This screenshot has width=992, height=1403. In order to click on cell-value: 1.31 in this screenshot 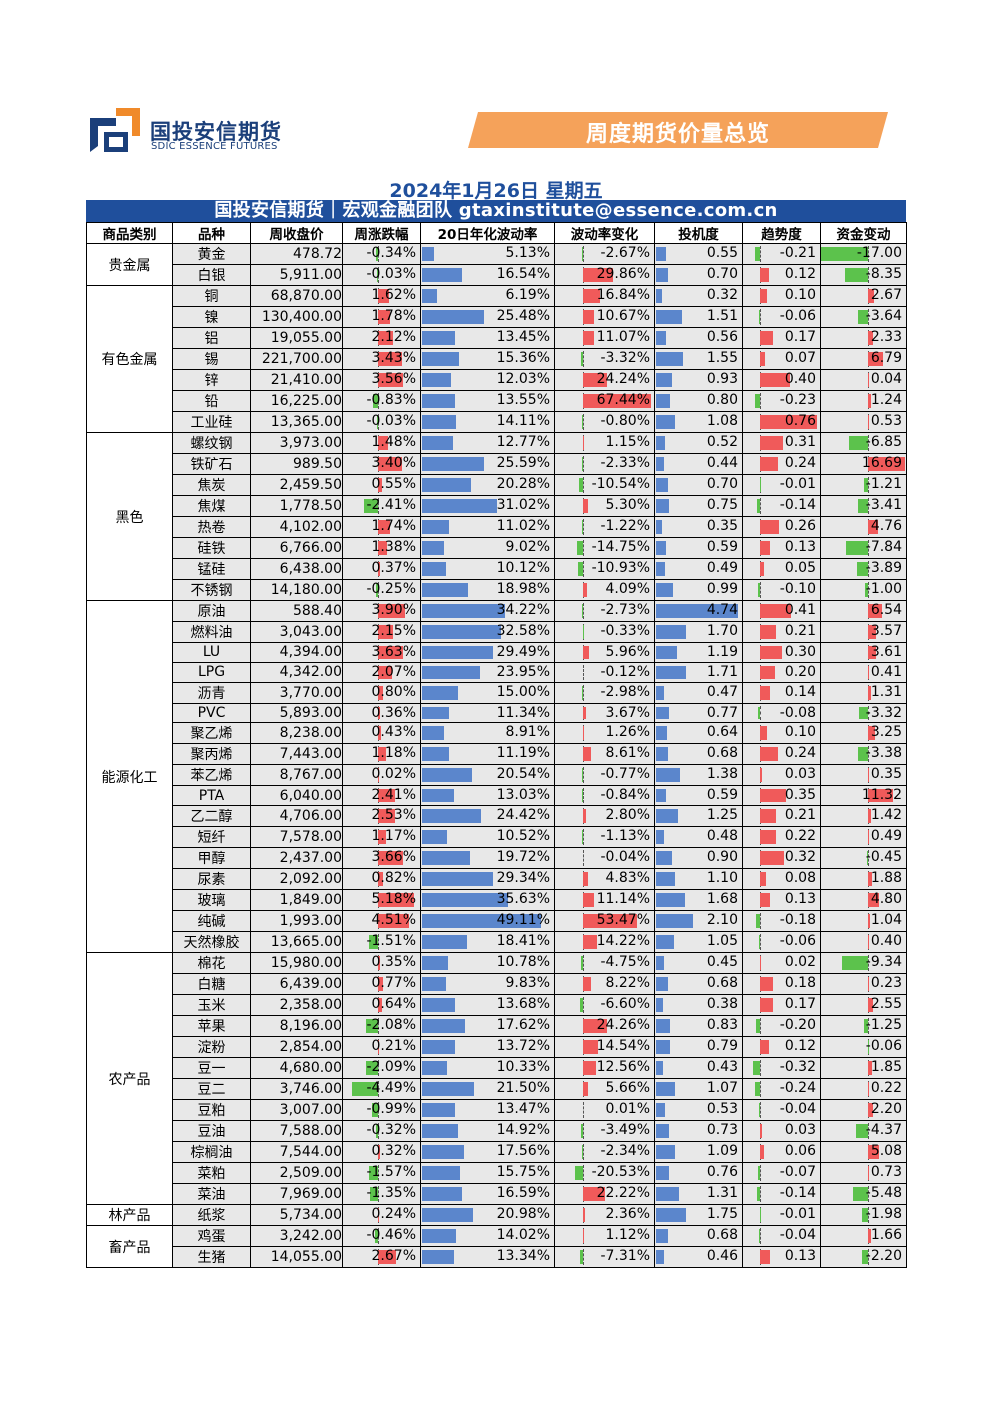, I will do `click(722, 1193)`.